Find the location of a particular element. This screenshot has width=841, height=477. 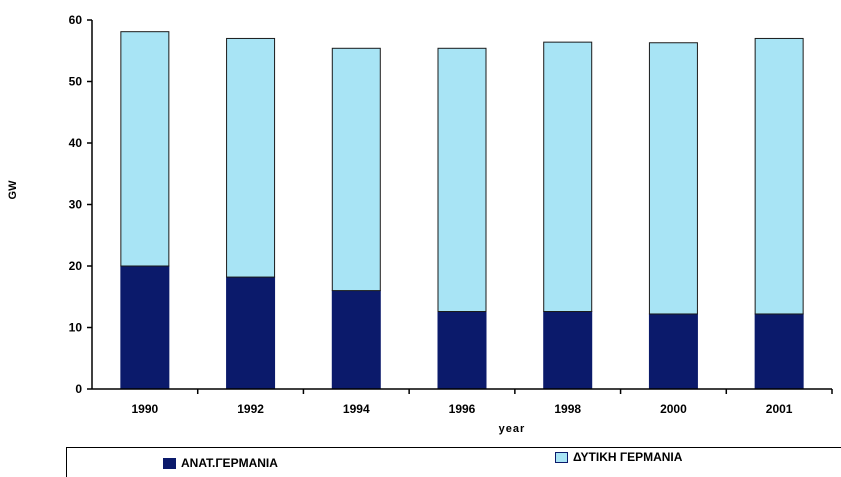

x-tick-label: 1992 is located at coordinates (250, 409).